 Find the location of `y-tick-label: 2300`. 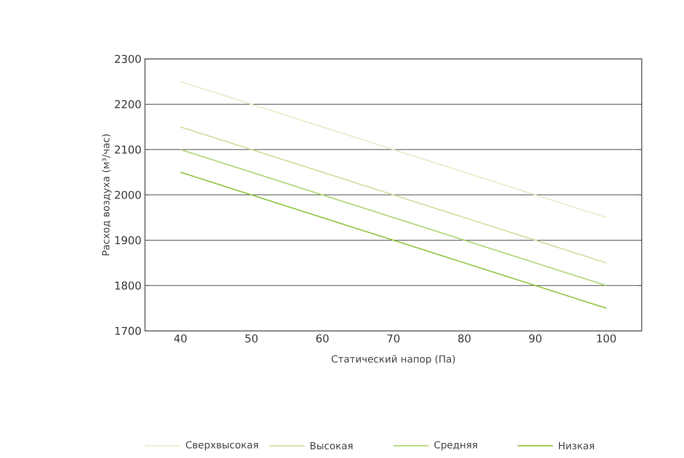

y-tick-label: 2300 is located at coordinates (127, 59).